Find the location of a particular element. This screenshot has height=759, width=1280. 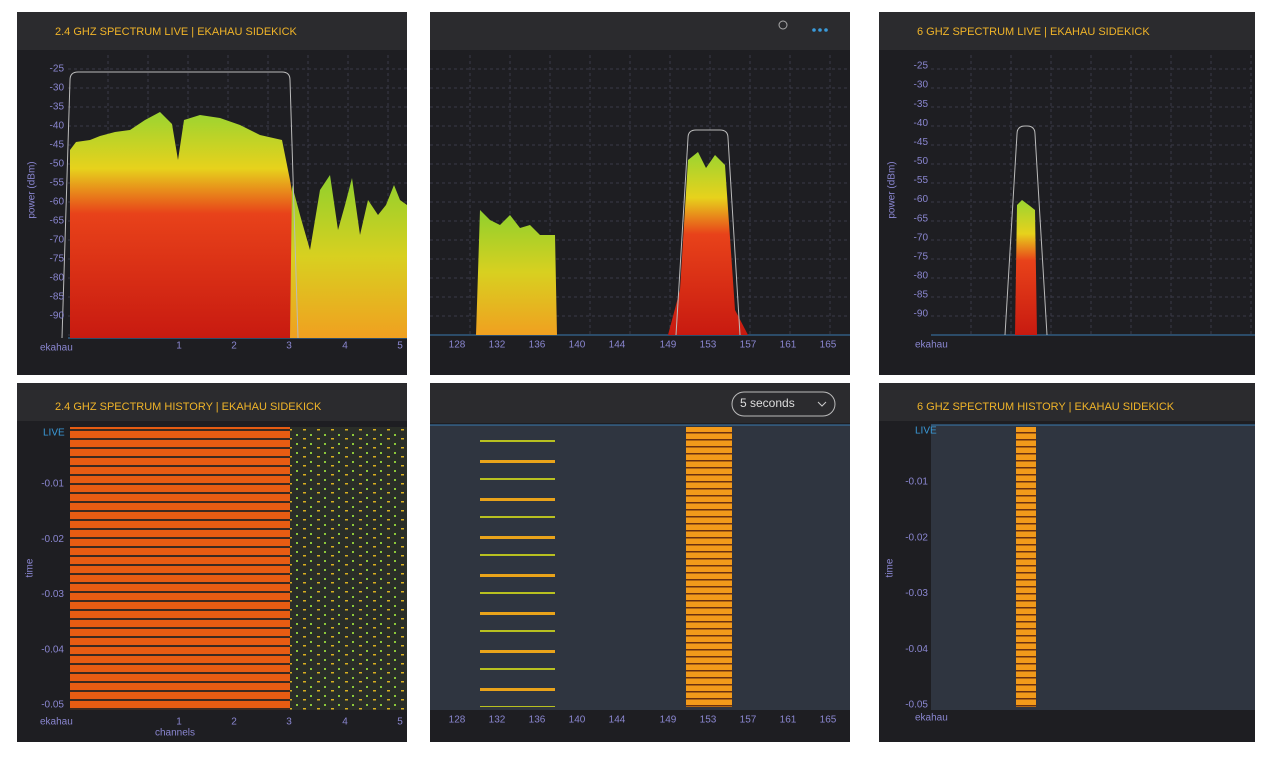

dropdown-arrow is located at coordinates (822, 404).